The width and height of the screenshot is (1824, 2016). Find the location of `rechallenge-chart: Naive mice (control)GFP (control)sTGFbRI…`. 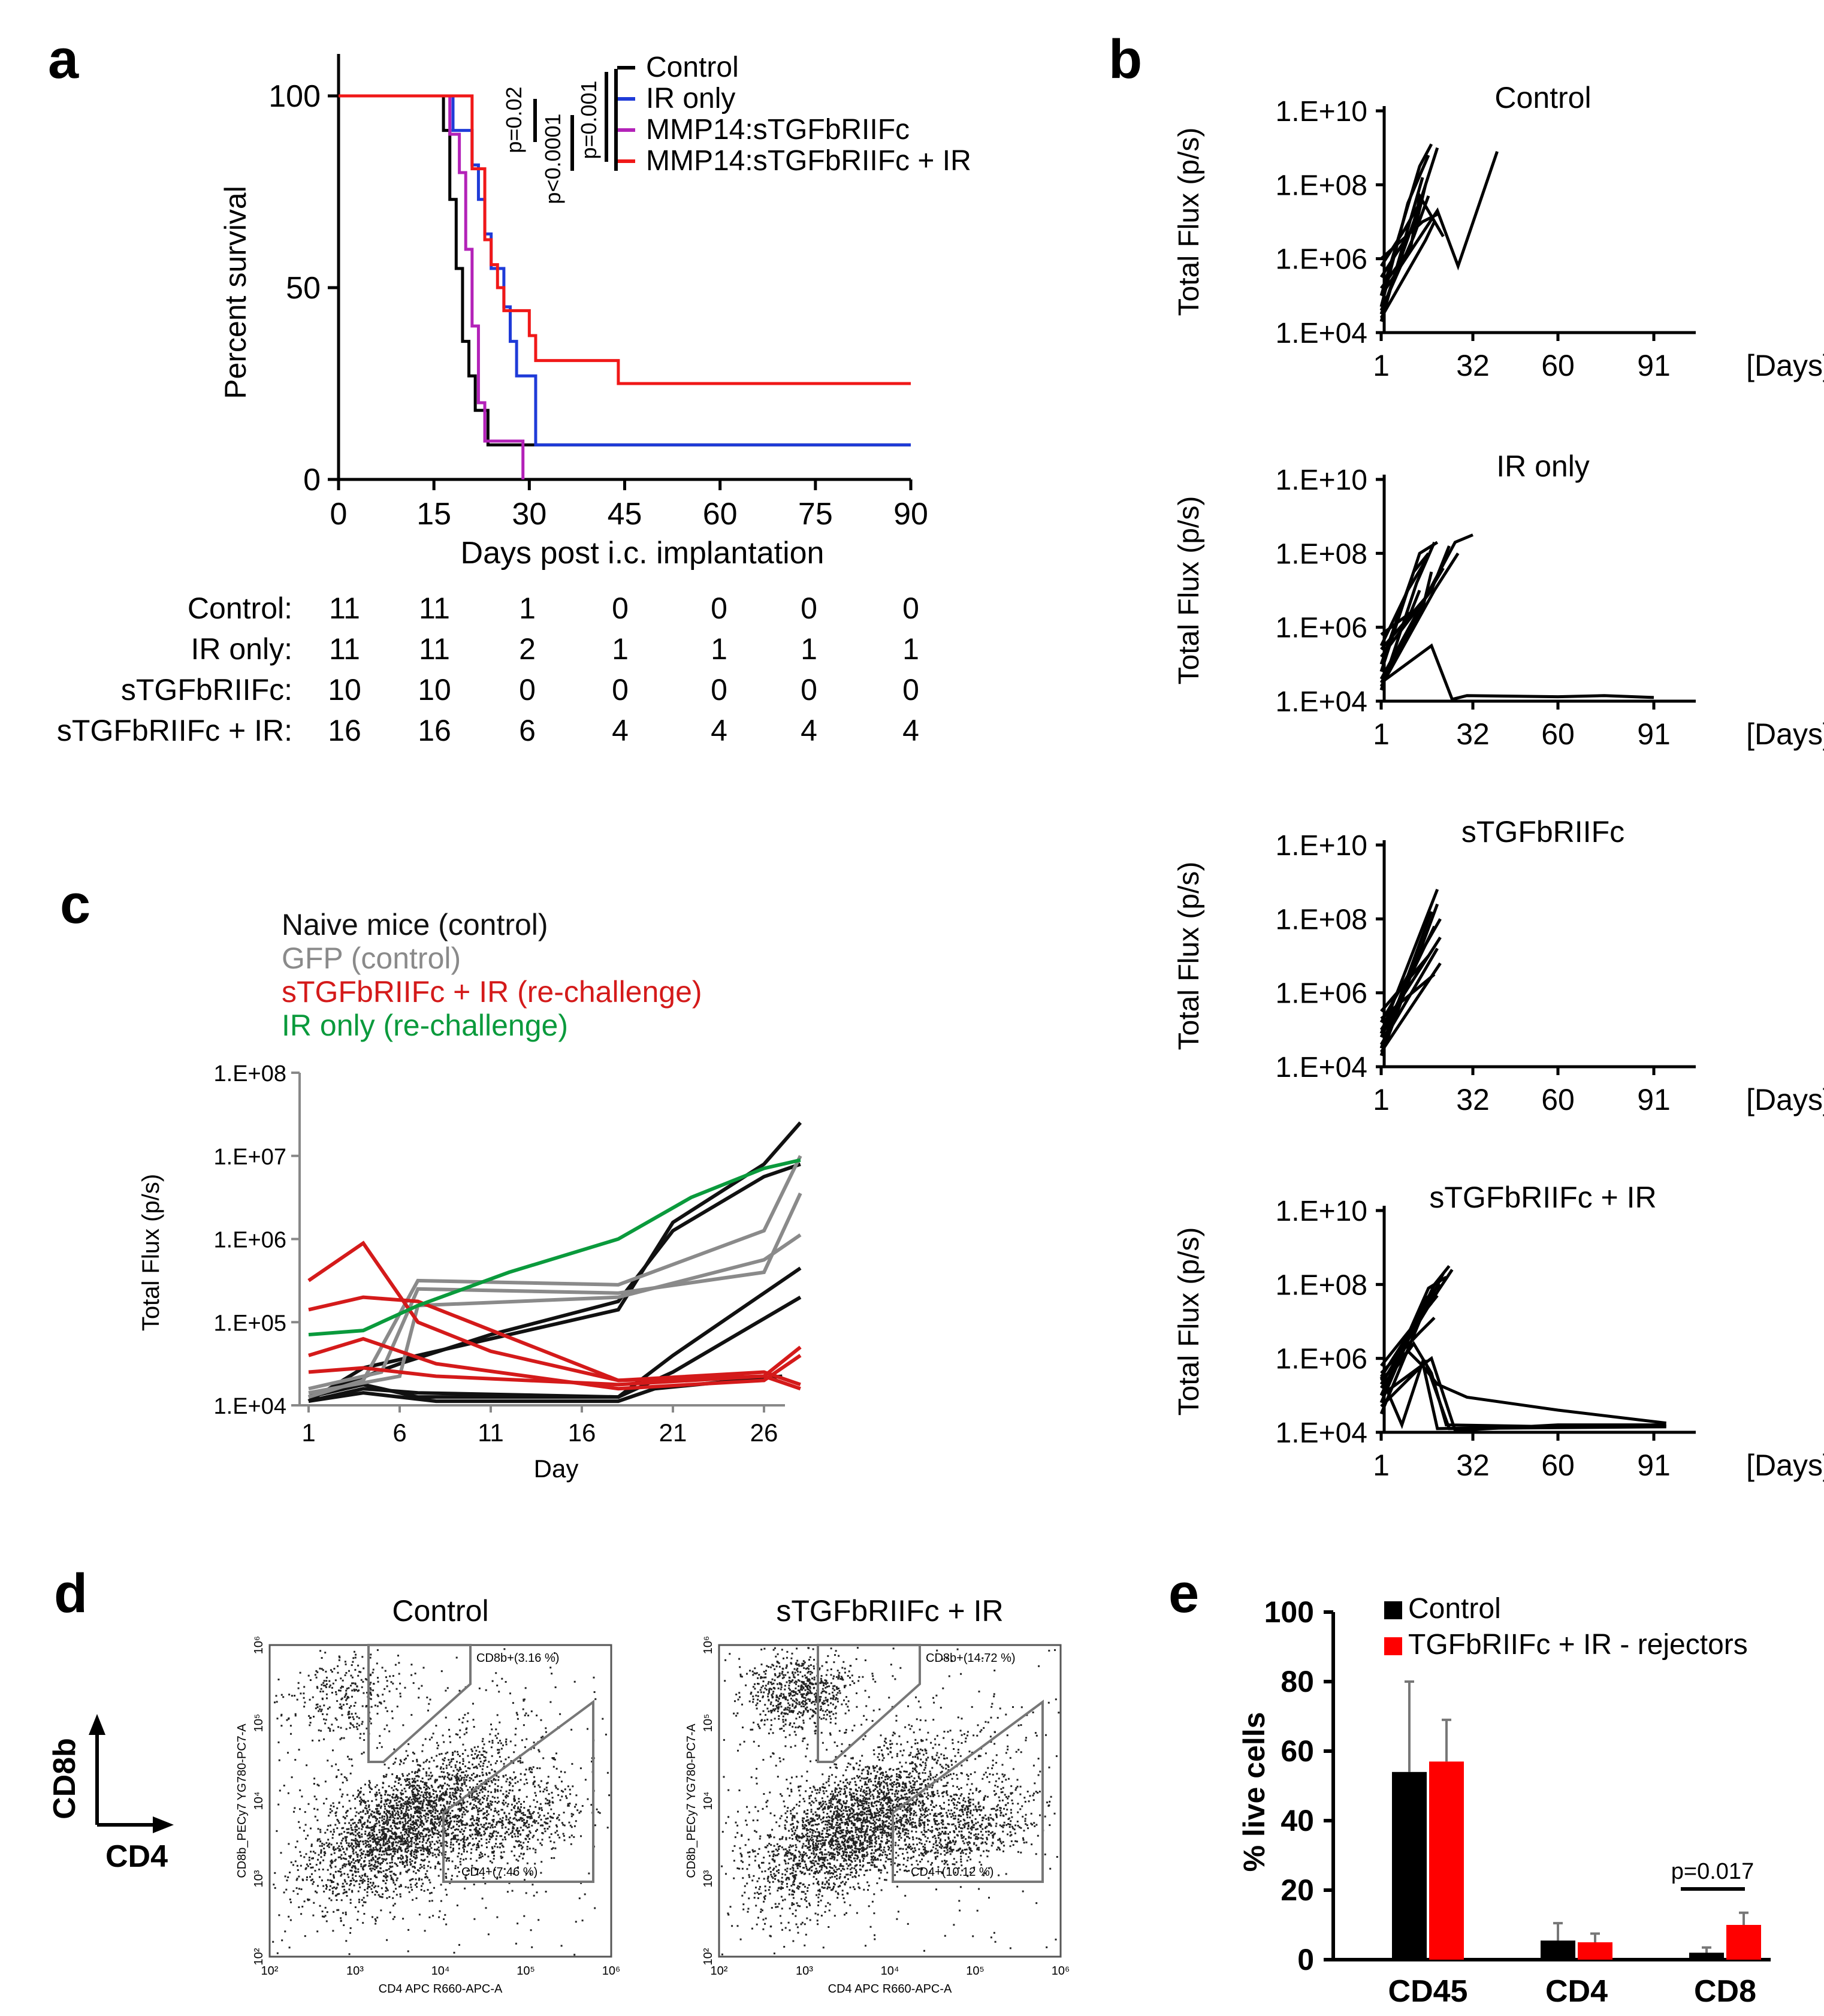

rechallenge-chart: Naive mice (control)GFP (control)sTGFbRI… is located at coordinates (470, 1195).